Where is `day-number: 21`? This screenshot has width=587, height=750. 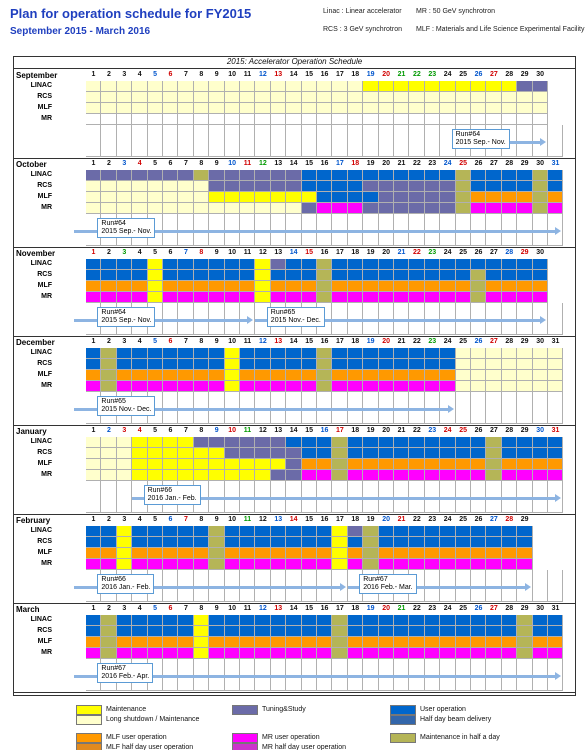
day-number: 21 is located at coordinates (401, 252).